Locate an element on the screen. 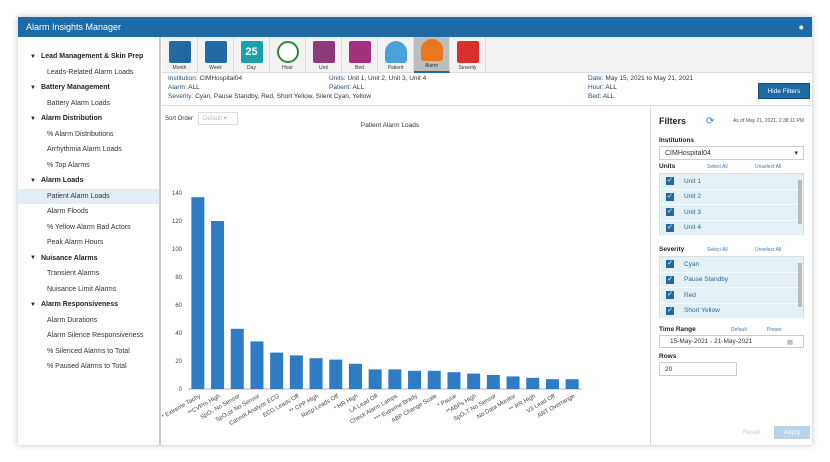  toolbar-bed-button: Bed is located at coordinates (360, 55).